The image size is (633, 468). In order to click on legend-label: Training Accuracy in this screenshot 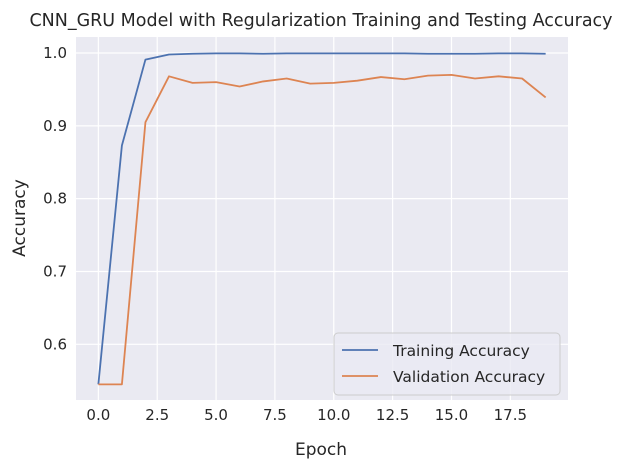, I will do `click(461, 351)`.